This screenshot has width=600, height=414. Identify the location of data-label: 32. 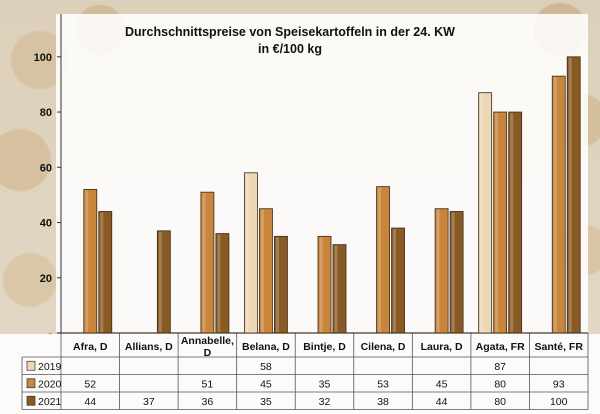
(325, 402).